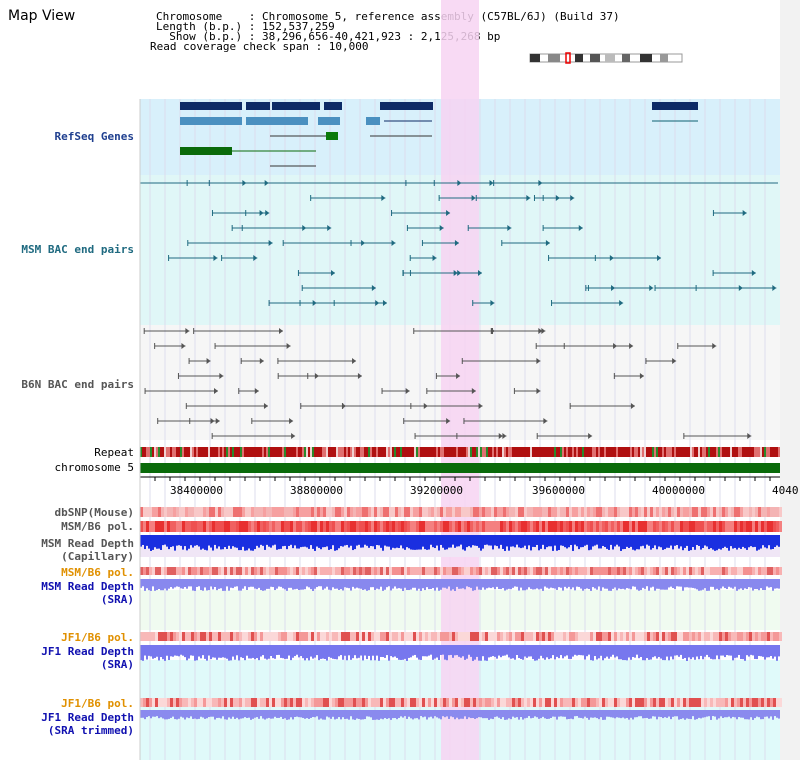 The height and width of the screenshot is (760, 800). Describe the element at coordinates (259, 46) in the screenshot. I see `coverage-info: Read coverage check span : 10,000` at that location.